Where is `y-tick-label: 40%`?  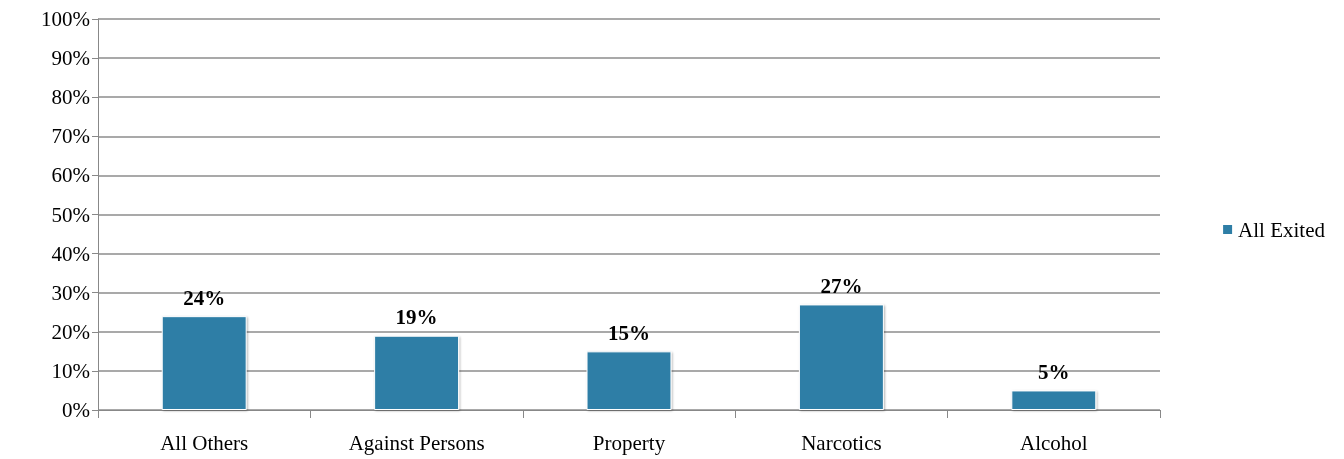 y-tick-label: 40% is located at coordinates (70, 253).